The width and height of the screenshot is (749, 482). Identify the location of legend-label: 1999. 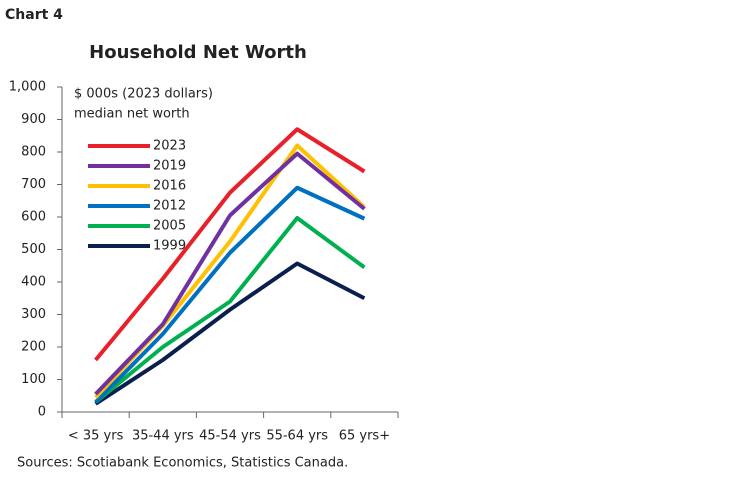
(169, 246).